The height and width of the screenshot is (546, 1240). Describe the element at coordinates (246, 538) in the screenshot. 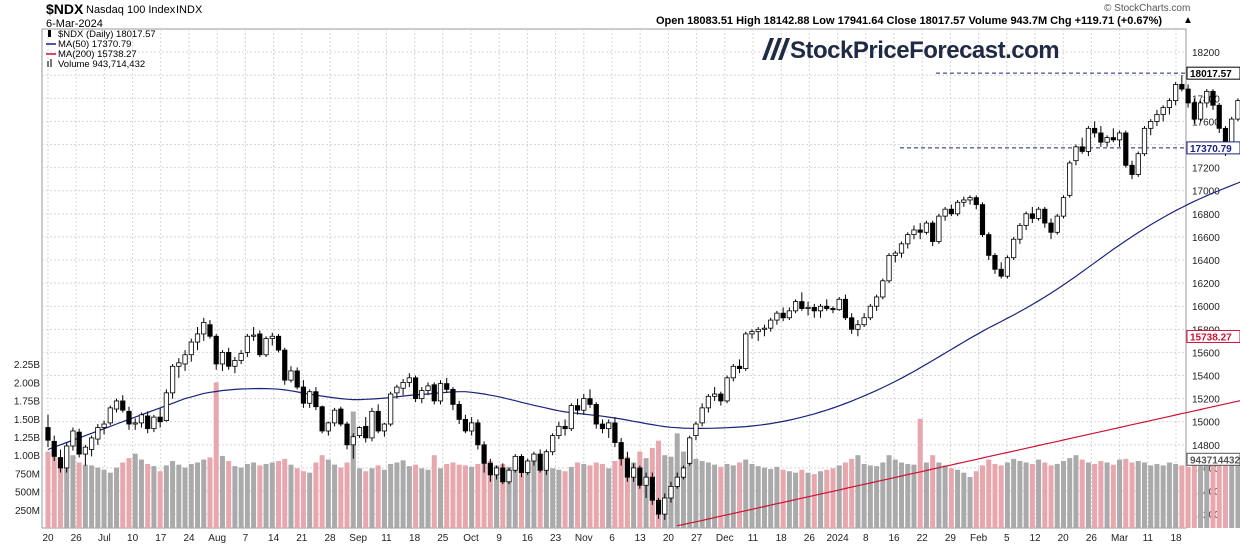

I see `time-tick-label: 7` at that location.